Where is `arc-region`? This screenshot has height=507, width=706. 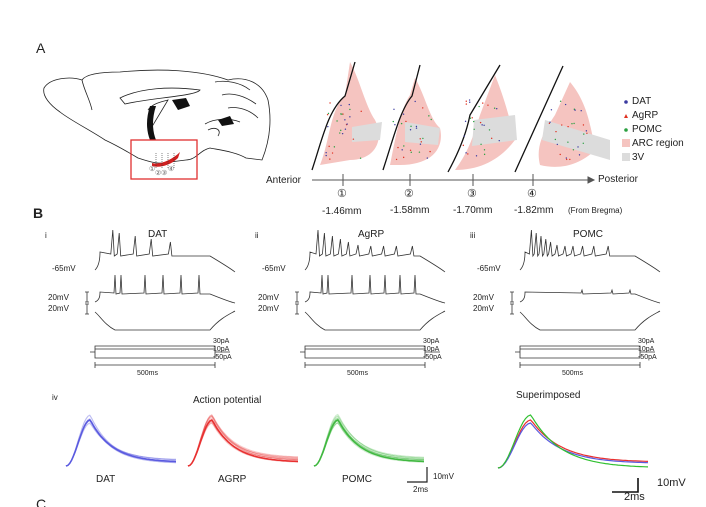
arc-region is located at coordinates (415, 121).